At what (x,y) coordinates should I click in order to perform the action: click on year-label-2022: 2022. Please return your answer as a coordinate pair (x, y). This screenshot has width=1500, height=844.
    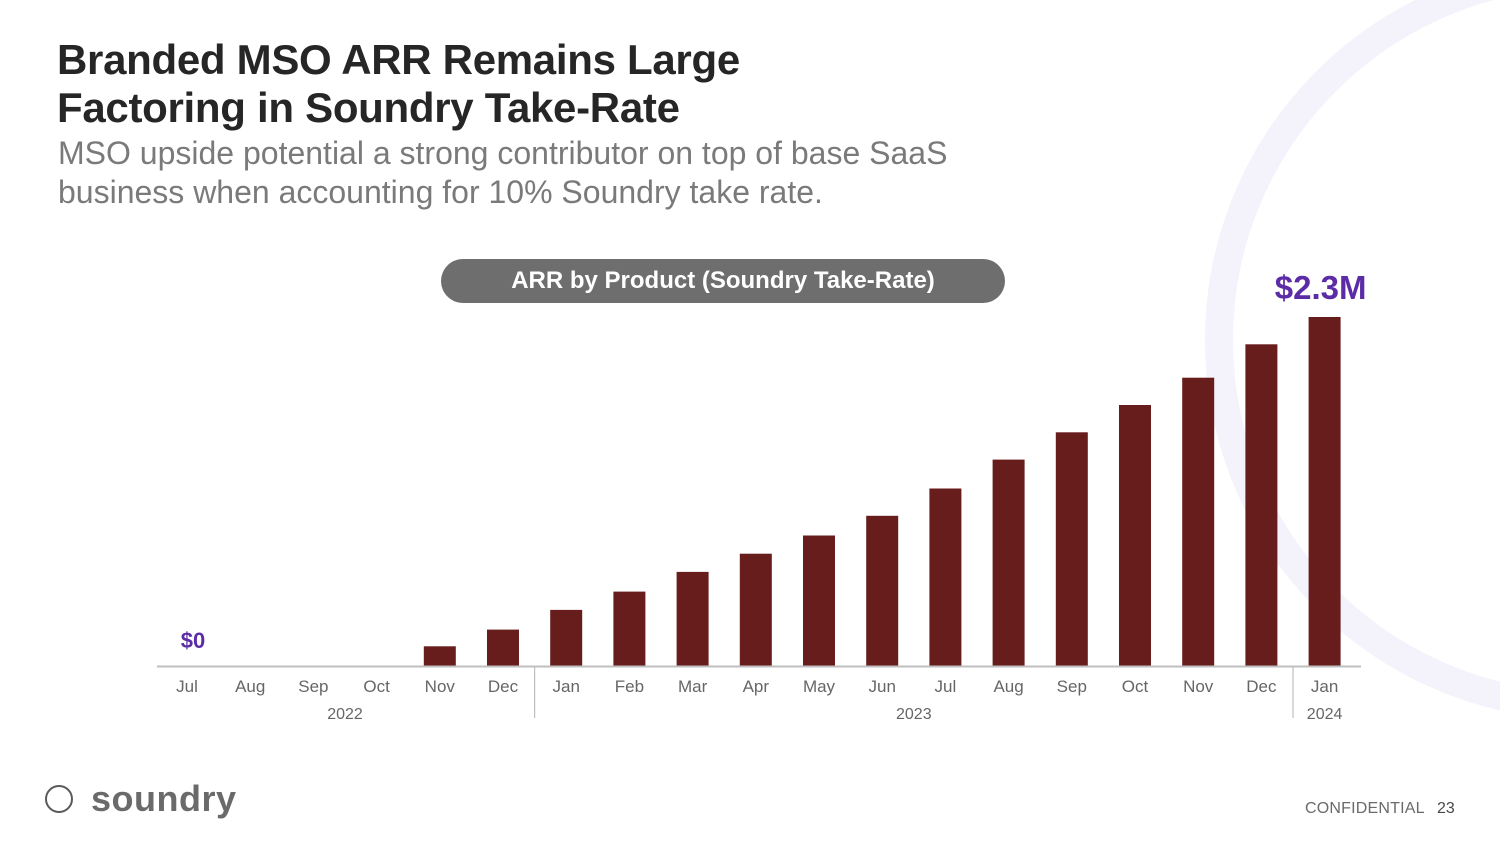
    Looking at the image, I should click on (345, 714).